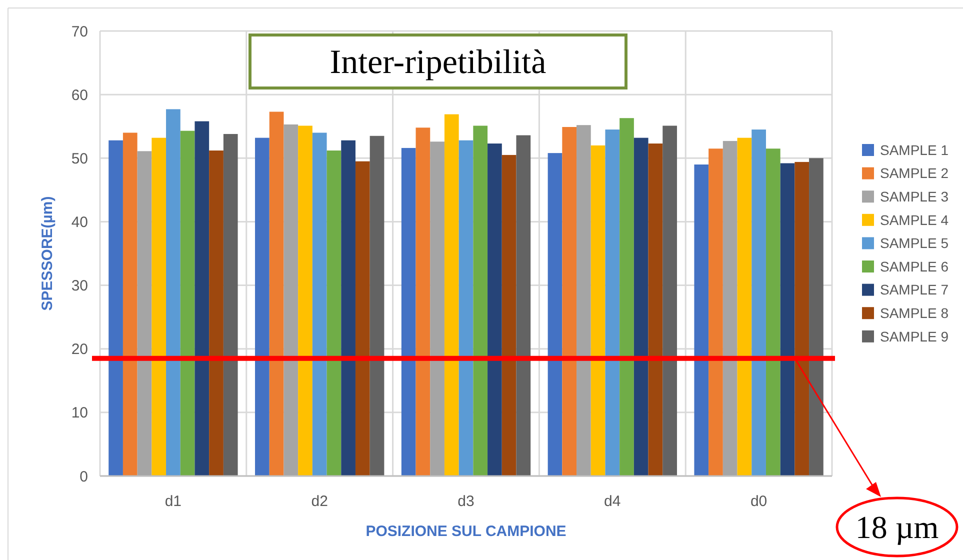 The height and width of the screenshot is (560, 963). I want to click on legend-label: SAMPLE 9, so click(914, 336).